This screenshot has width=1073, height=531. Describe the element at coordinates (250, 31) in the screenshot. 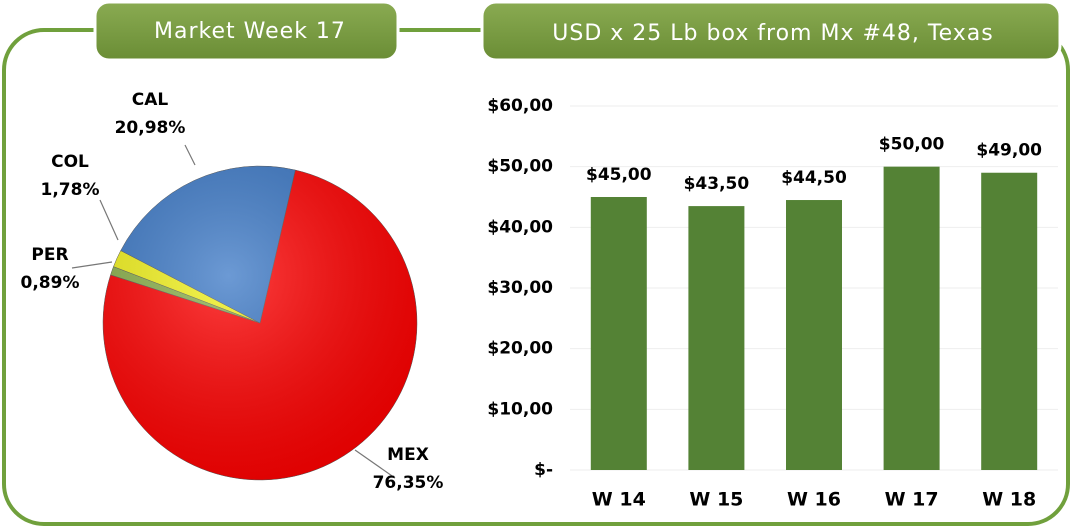

I see `chart-title: Market Week 17` at that location.